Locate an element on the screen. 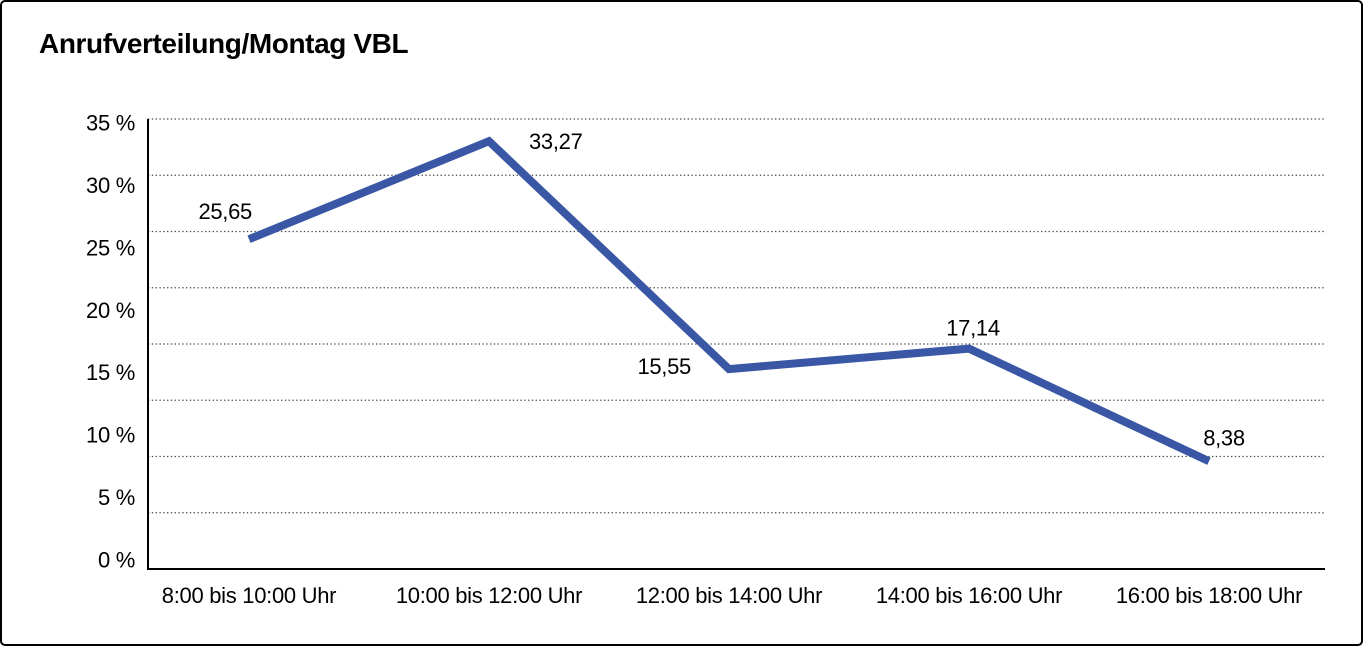 The height and width of the screenshot is (646, 1363). y-axis-tick-label: 30 % is located at coordinates (110, 185).